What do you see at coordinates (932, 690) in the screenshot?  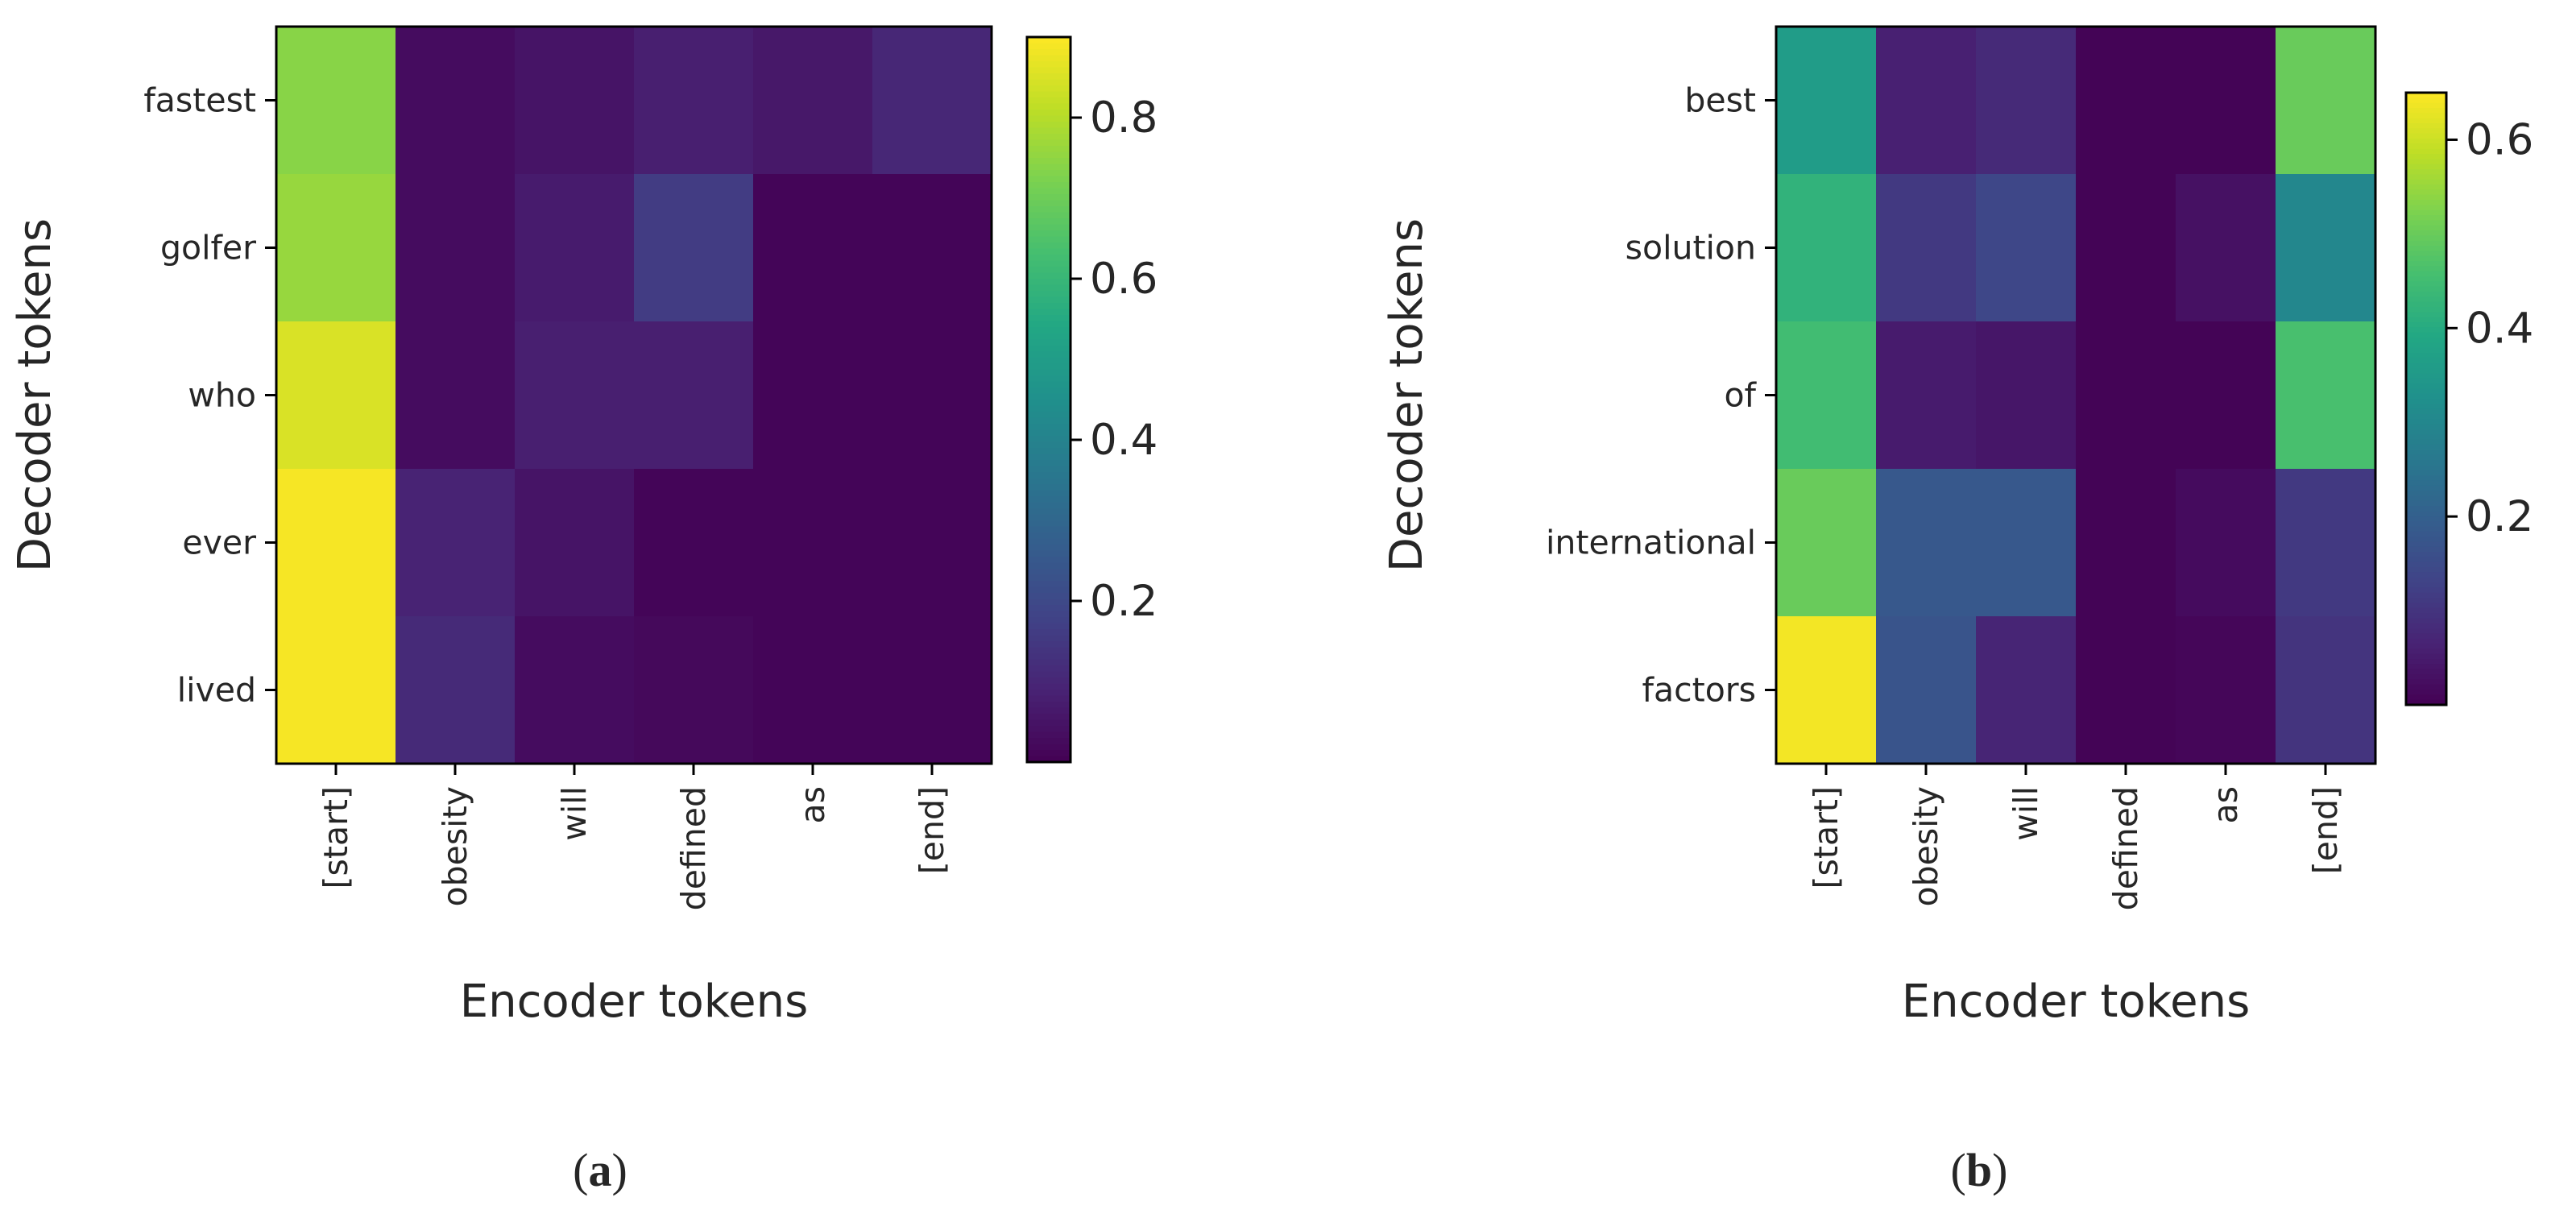 I see `heatmap-cell-a-r4-c5` at bounding box center [932, 690].